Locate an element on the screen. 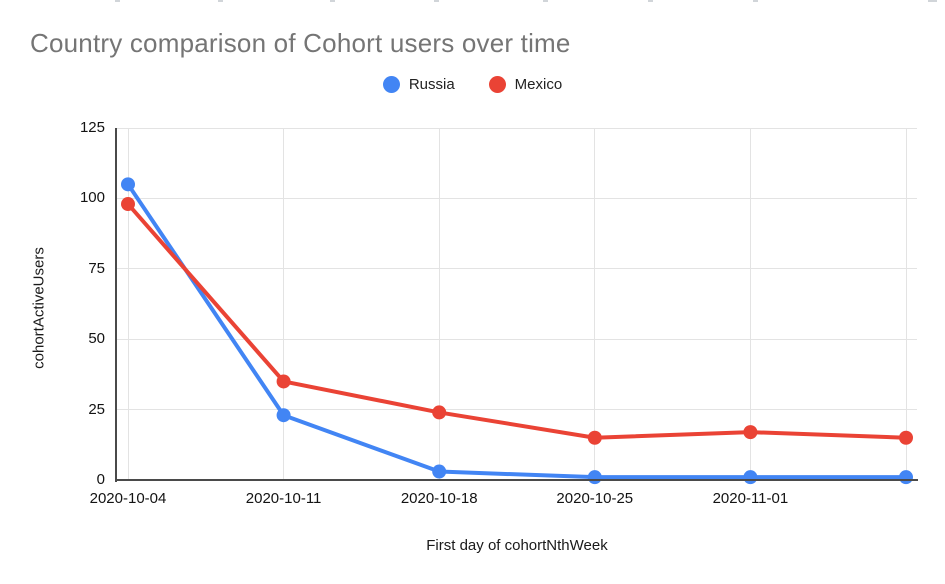 This screenshot has height=584, width=945. legend-swatch-russia is located at coordinates (391, 84).